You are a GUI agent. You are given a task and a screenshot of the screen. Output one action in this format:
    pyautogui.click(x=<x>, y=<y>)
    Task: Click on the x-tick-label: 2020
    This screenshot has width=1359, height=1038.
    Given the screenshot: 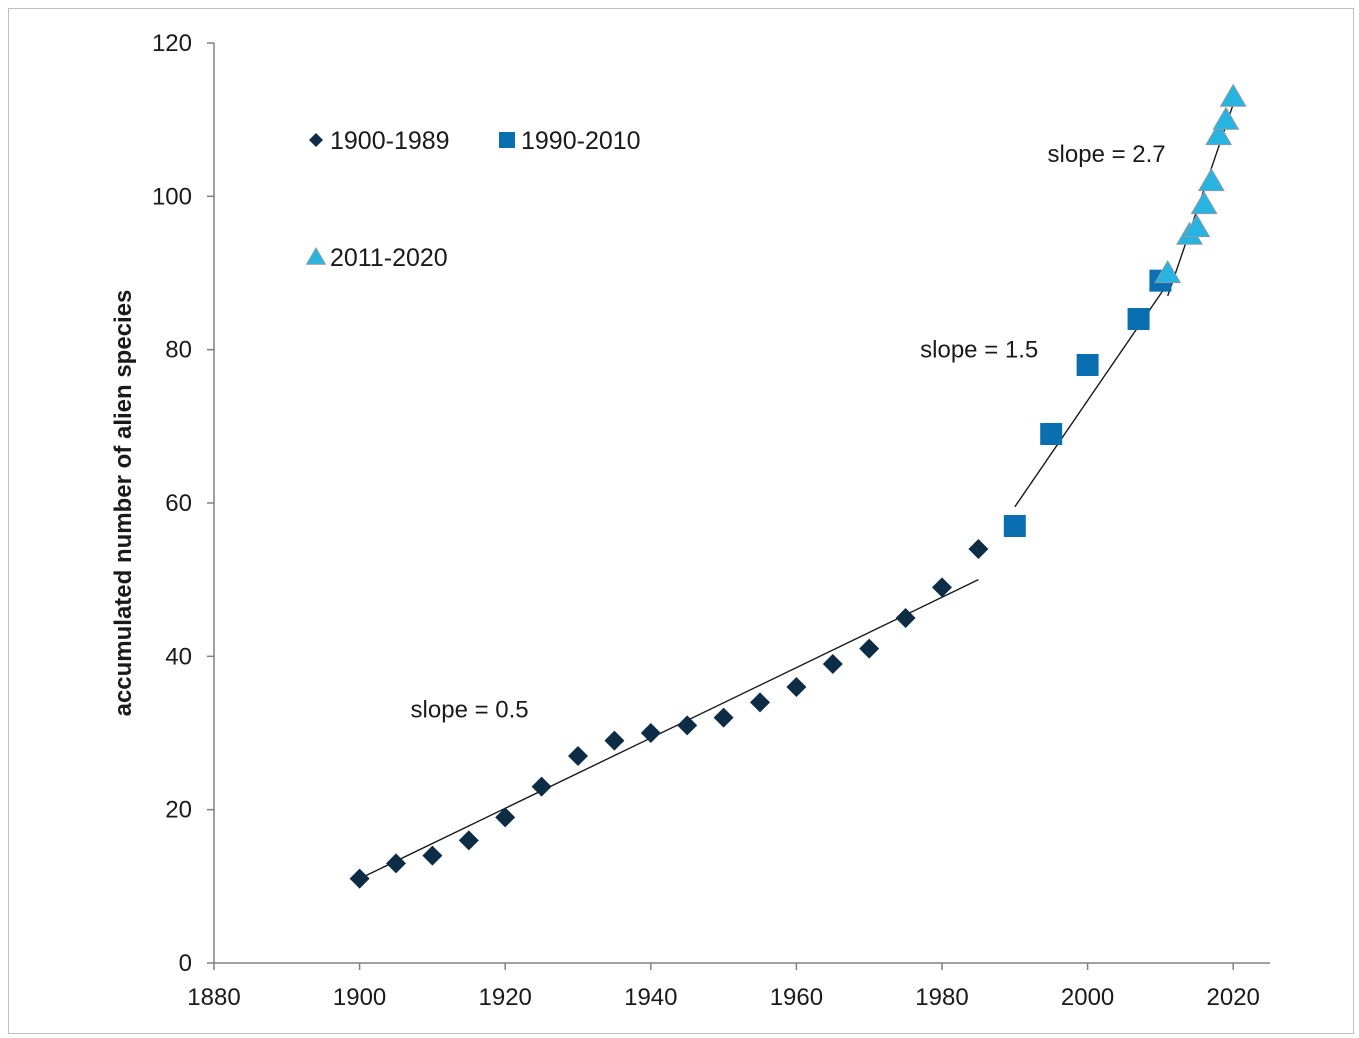 What is the action you would take?
    pyautogui.click(x=1233, y=997)
    